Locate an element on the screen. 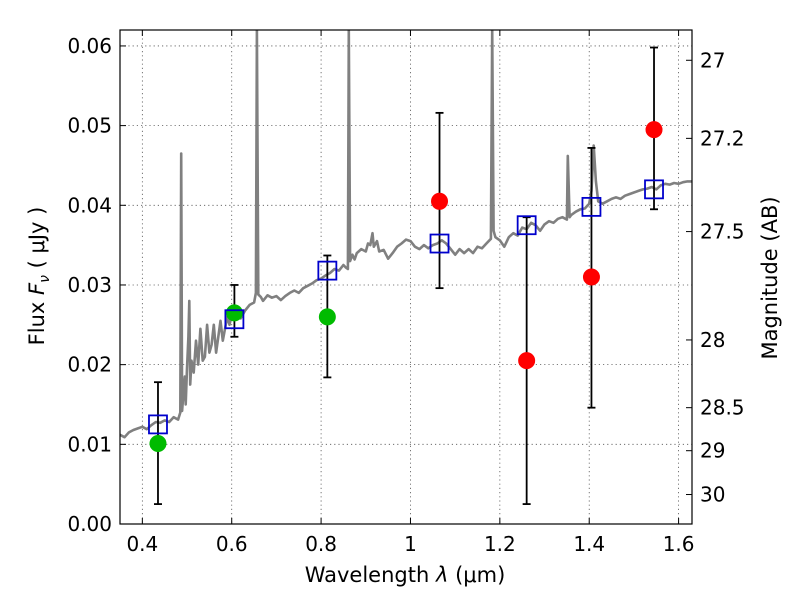 This screenshot has width=800, height=600. x-tick-label: 1.6 is located at coordinates (679, 544).